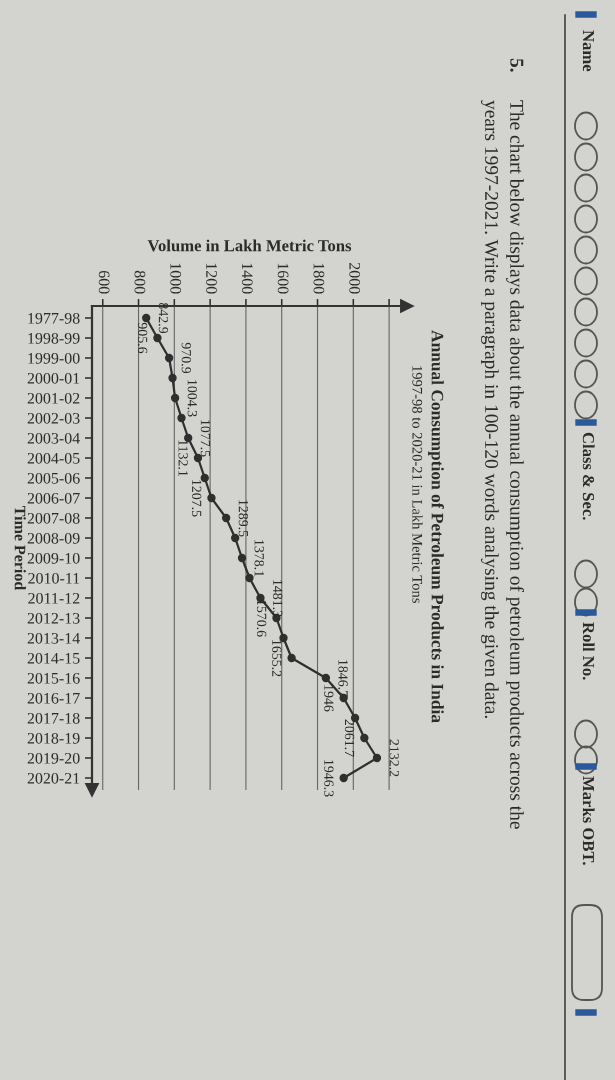 The image size is (615, 1080). What do you see at coordinates (329, 698) in the screenshot?
I see `data-label: 1946` at bounding box center [329, 698].